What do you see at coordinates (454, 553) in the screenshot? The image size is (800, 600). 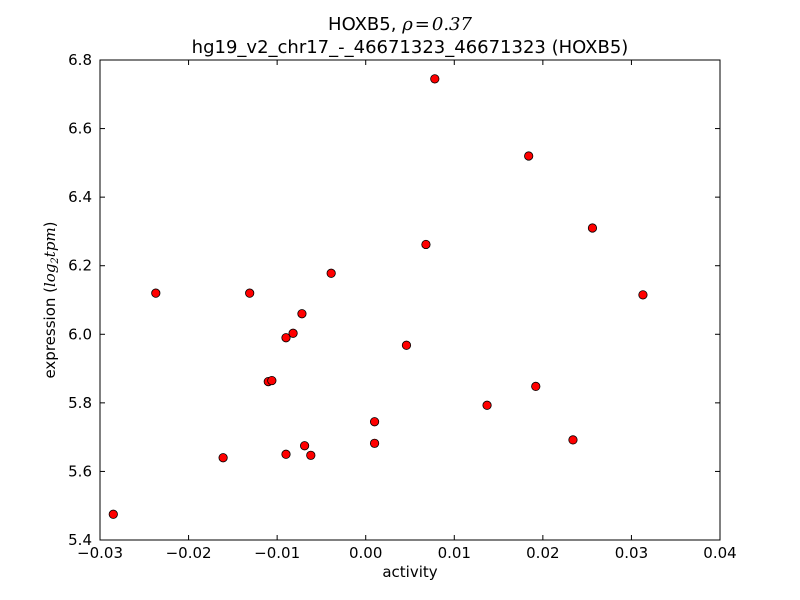 I see `x-tick-label: 0.01` at bounding box center [454, 553].